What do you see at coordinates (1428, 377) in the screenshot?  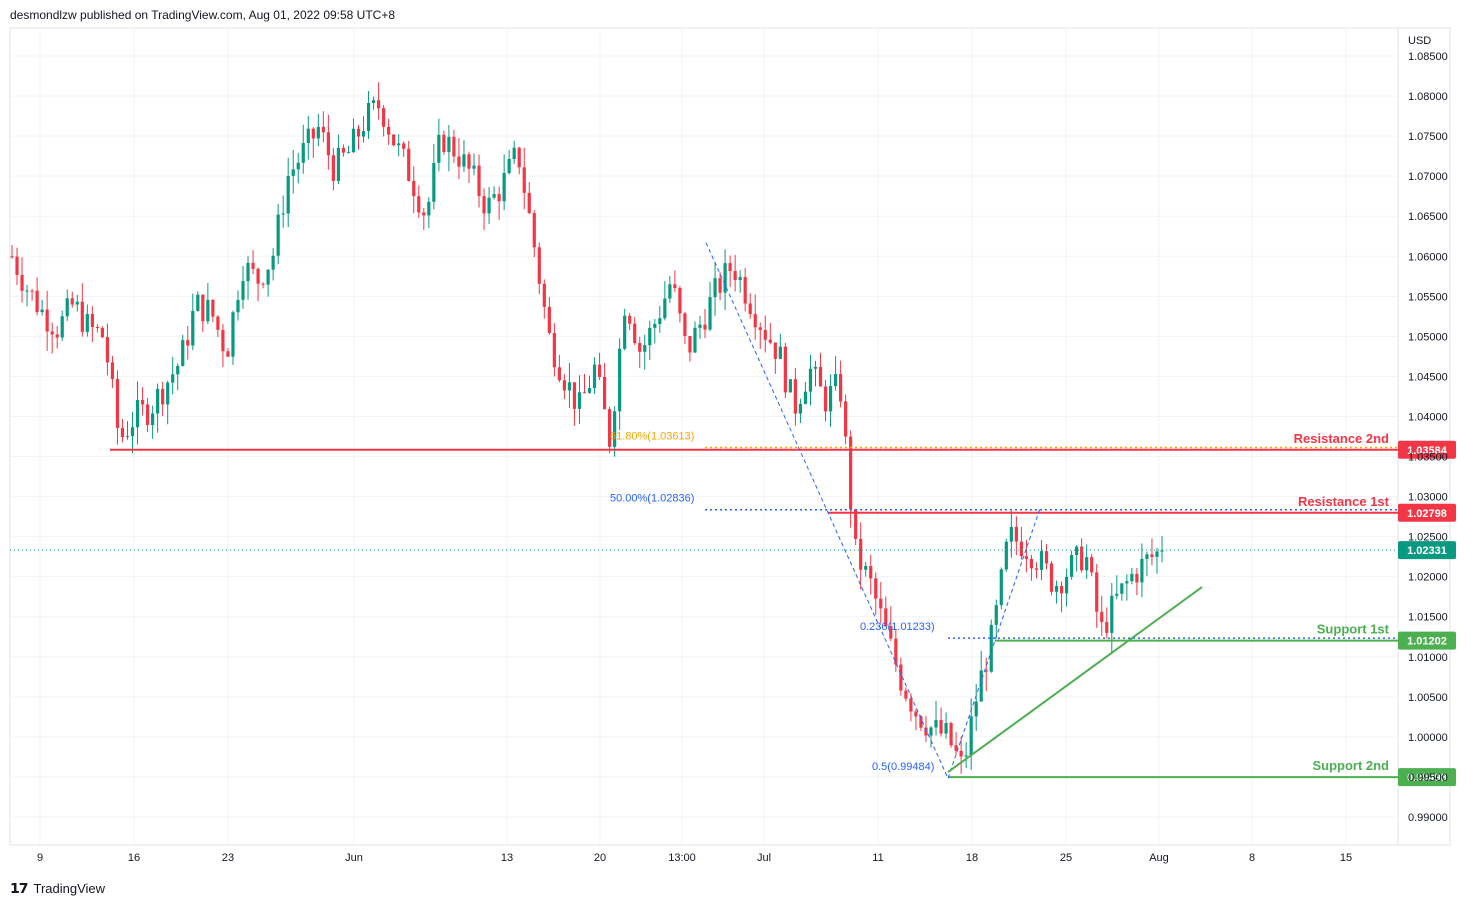 I see `y-tick-label: 1.04500` at bounding box center [1428, 377].